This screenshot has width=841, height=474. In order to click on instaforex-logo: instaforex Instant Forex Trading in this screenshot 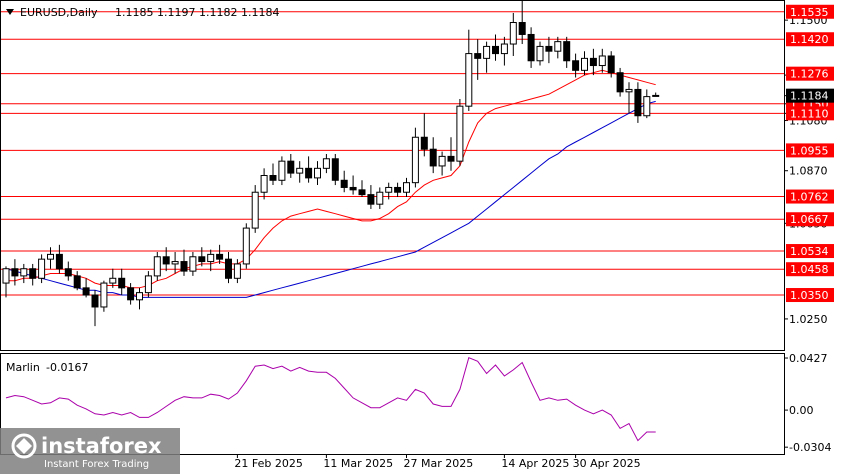, I will do `click(90, 451)`.